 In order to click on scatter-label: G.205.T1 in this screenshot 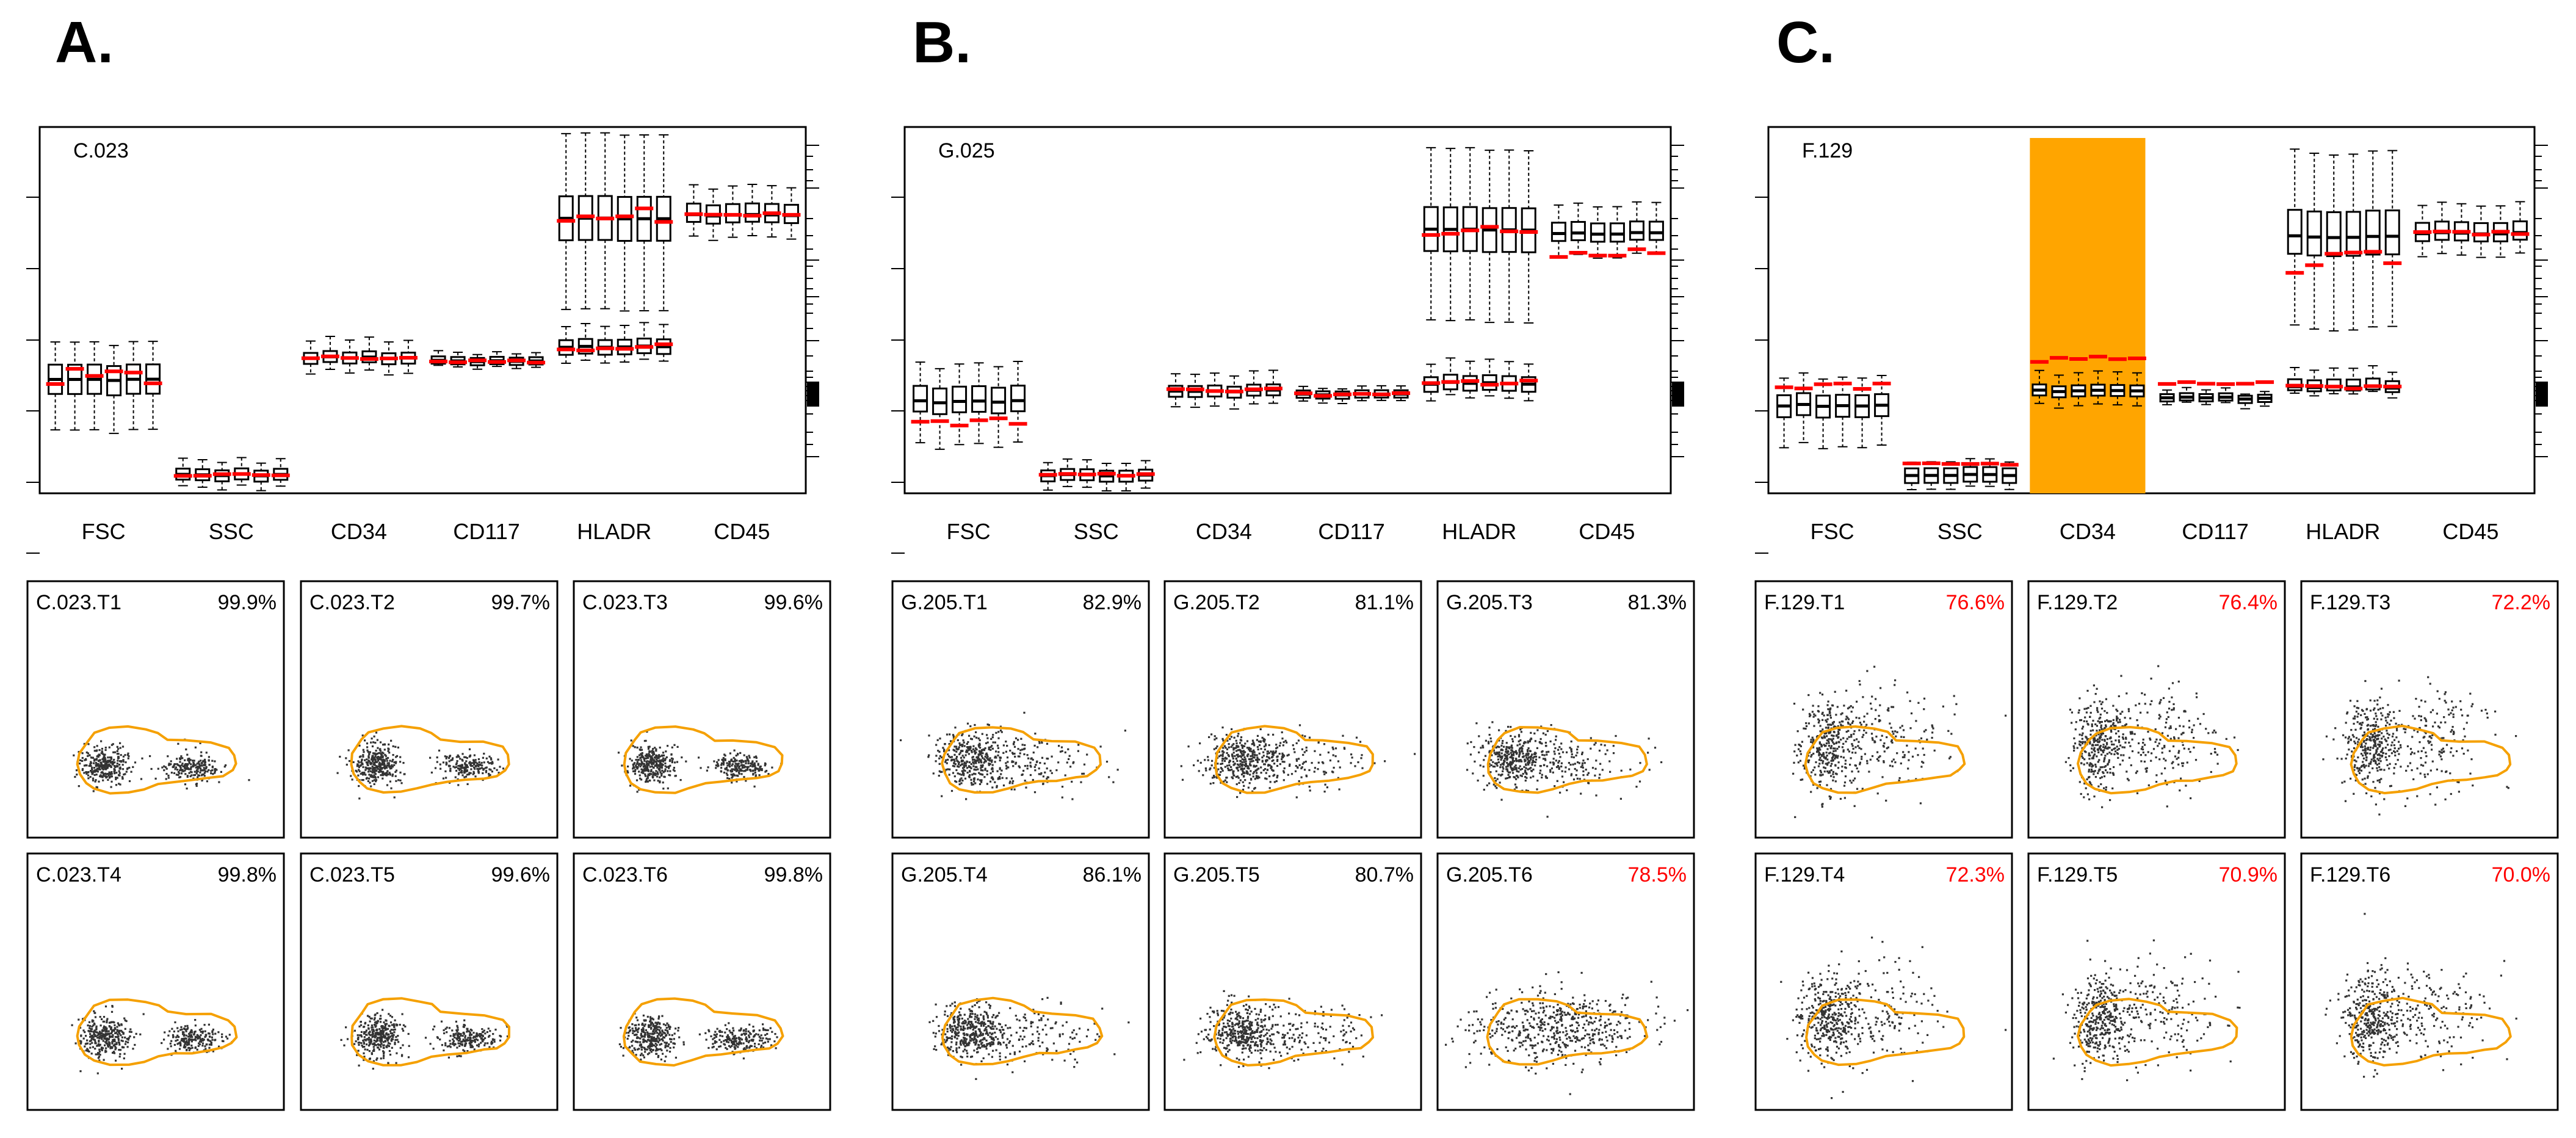, I will do `click(944, 602)`.